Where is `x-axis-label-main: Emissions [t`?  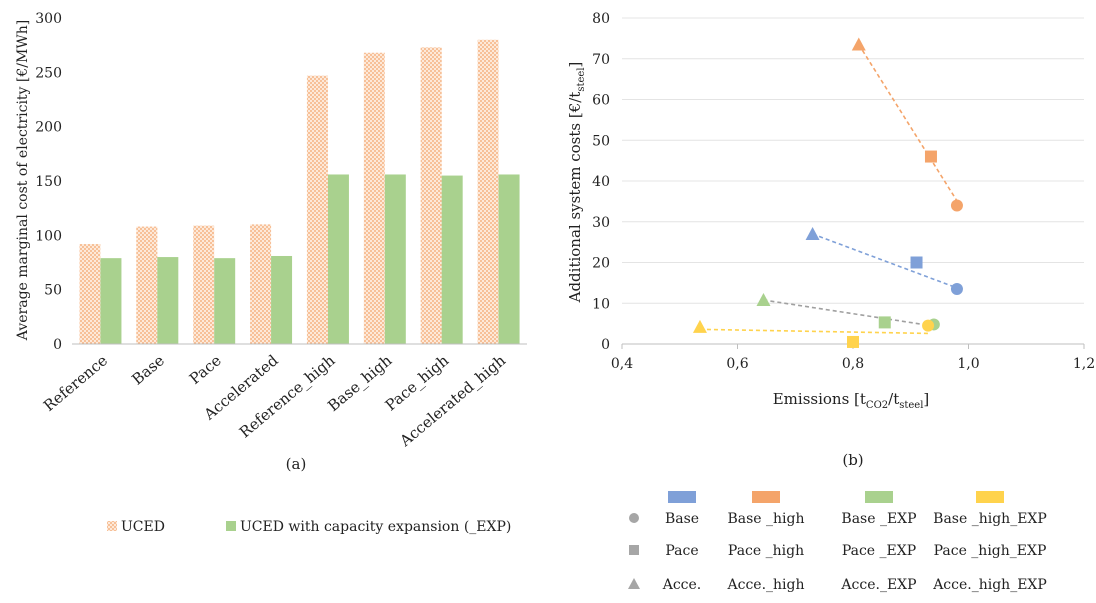
x-axis-label-main: Emissions [t is located at coordinates (819, 399).